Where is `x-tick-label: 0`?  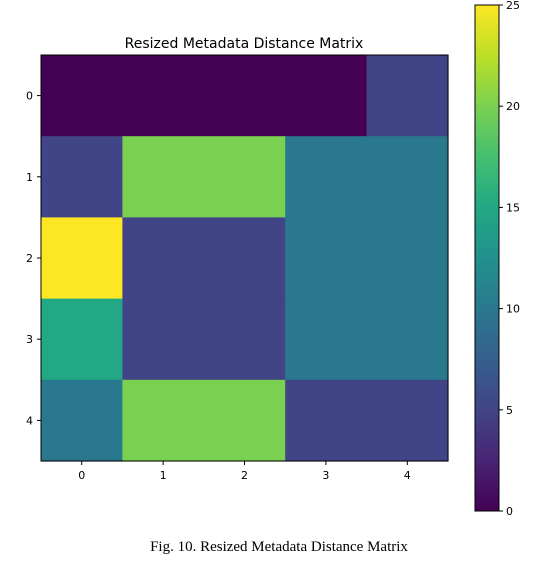
x-tick-label: 0 is located at coordinates (81, 475).